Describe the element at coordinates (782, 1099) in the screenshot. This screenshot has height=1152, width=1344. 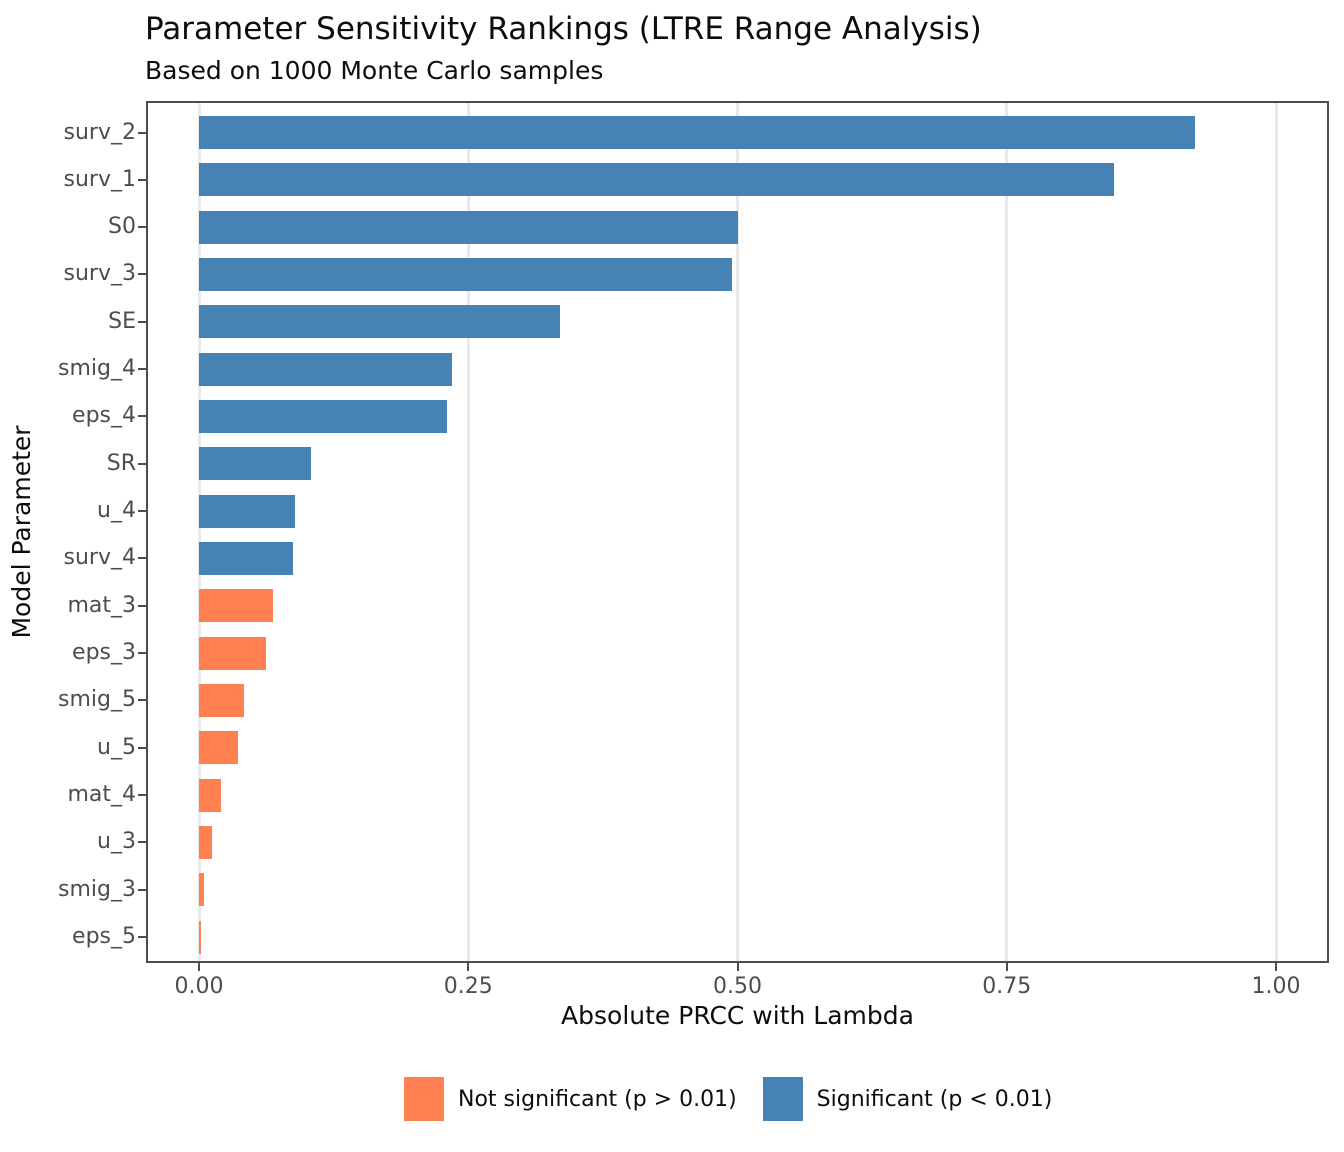
I see `legend-swatch-significant` at that location.